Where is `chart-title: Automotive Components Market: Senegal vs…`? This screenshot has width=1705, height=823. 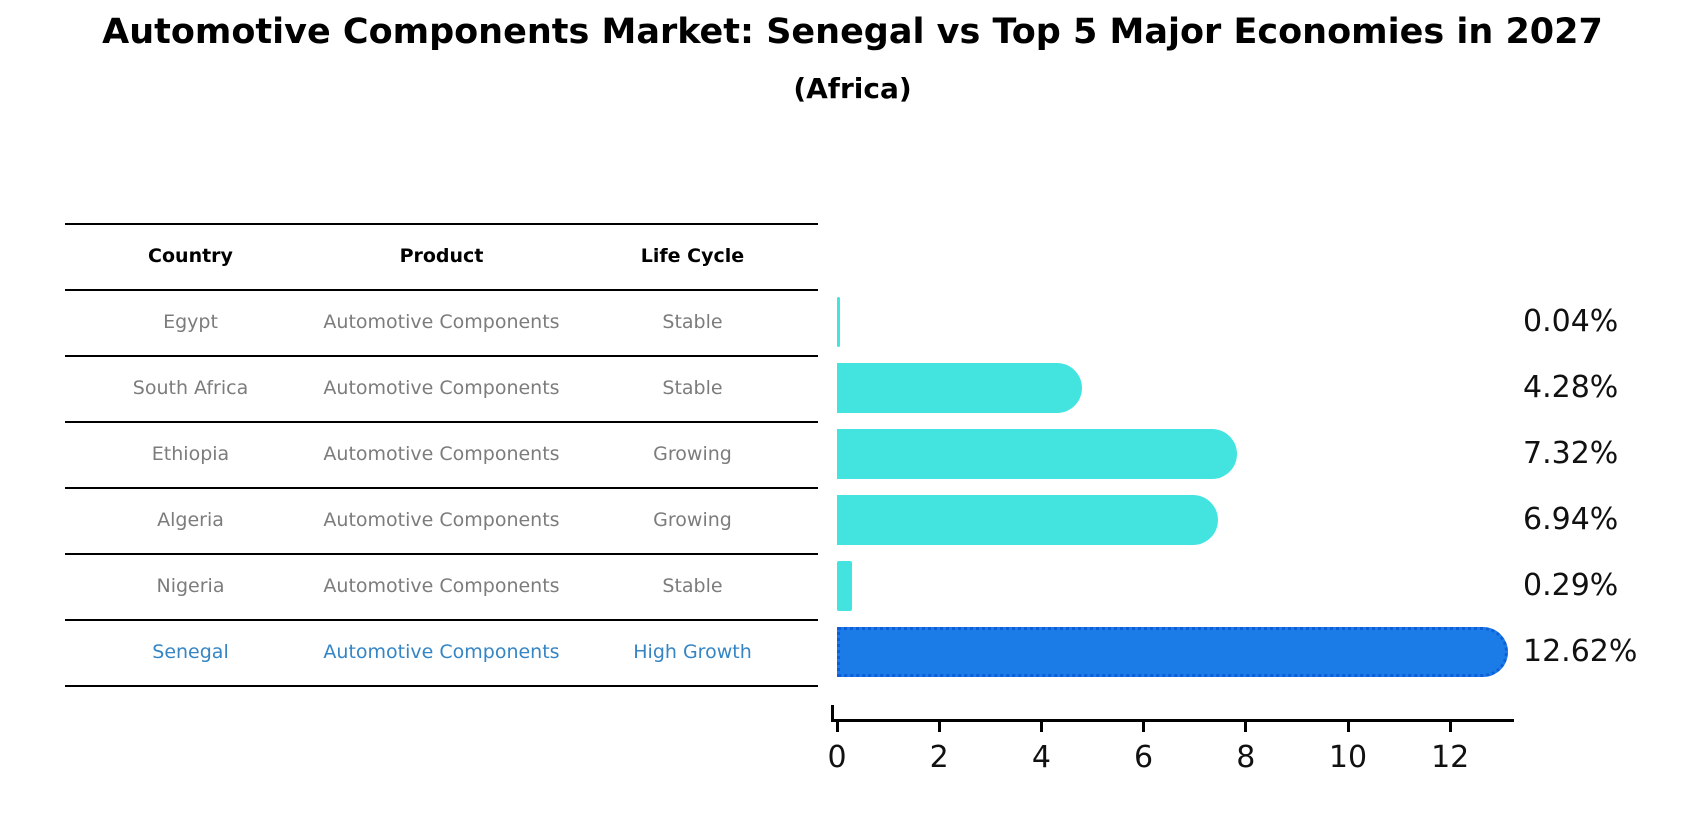 chart-title: Automotive Components Market: Senegal vs… is located at coordinates (852, 32).